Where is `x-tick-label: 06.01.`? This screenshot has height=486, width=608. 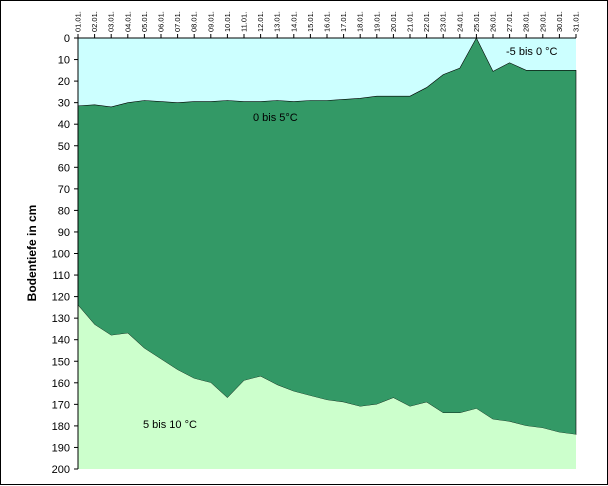 x-tick-label: 06.01. is located at coordinates (161, 21).